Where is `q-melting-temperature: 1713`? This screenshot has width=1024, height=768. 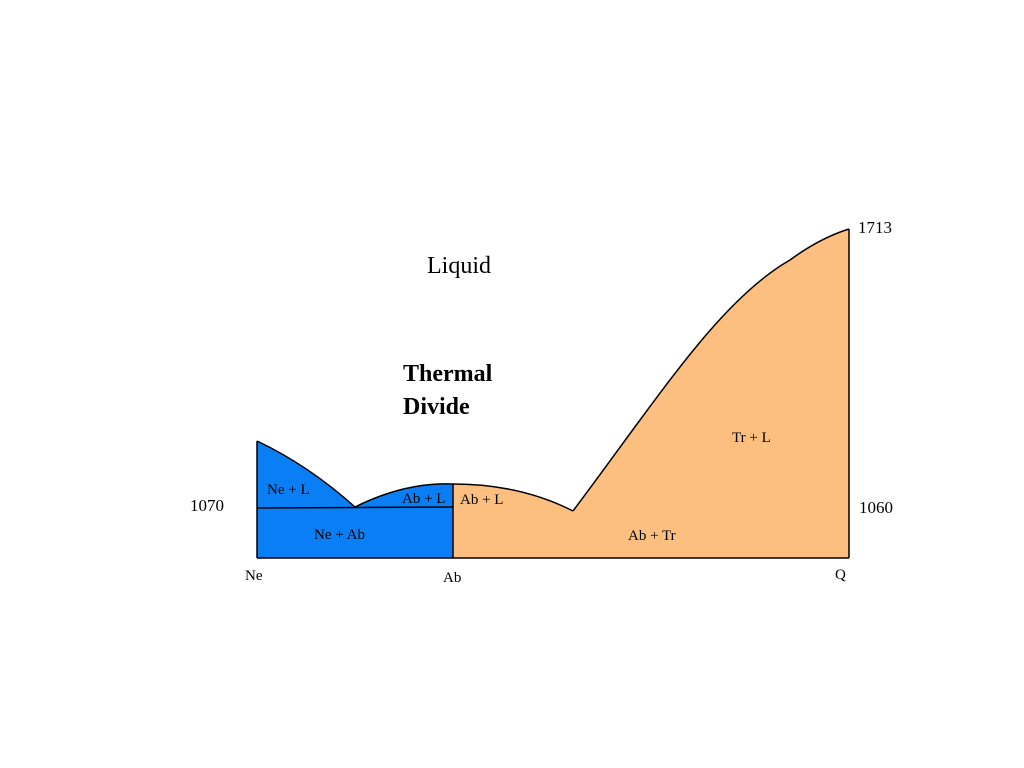 q-melting-temperature: 1713 is located at coordinates (875, 227).